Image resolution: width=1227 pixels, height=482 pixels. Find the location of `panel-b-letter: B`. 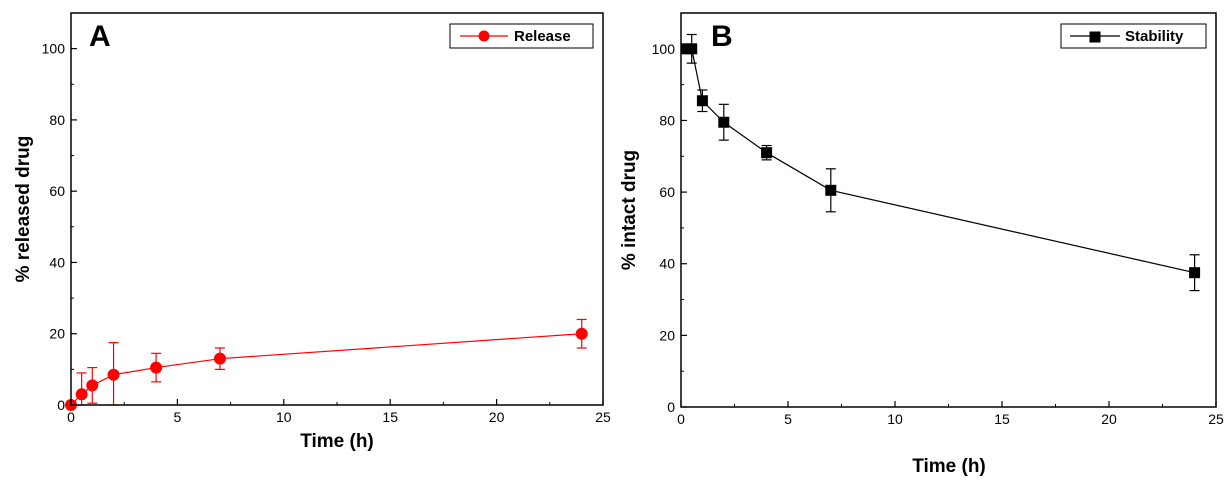

panel-b-letter: B is located at coordinates (722, 36).